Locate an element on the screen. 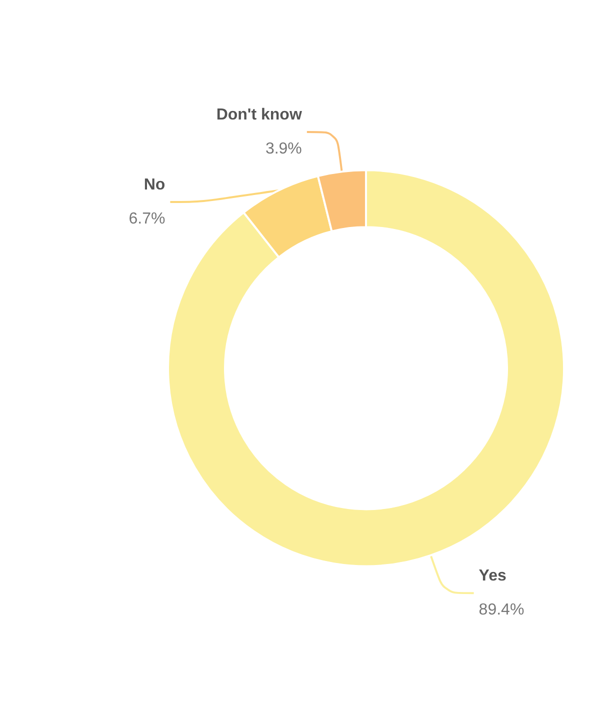 This screenshot has height=708, width=600. slice-label: No is located at coordinates (155, 185).